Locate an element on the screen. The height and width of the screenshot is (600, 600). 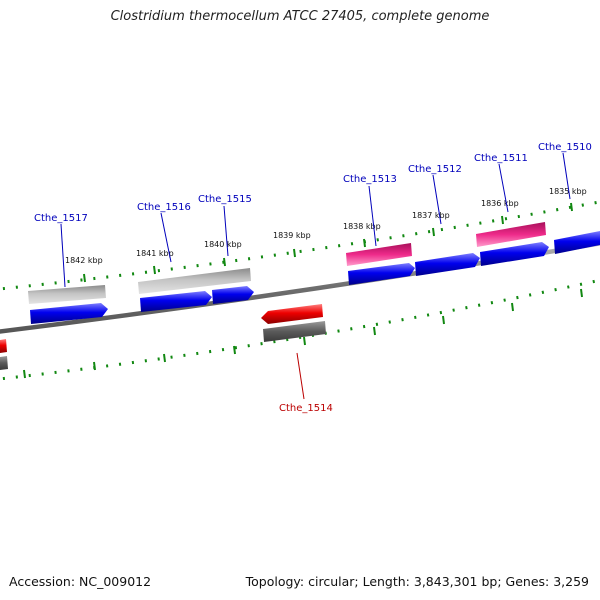
forward-gene-track is located at coordinates (287, 263).